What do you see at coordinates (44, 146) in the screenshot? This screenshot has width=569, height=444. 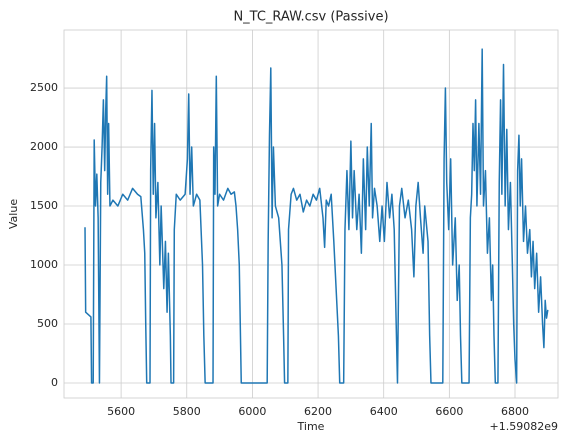 I see `y-tick-label: 2000` at bounding box center [44, 146].